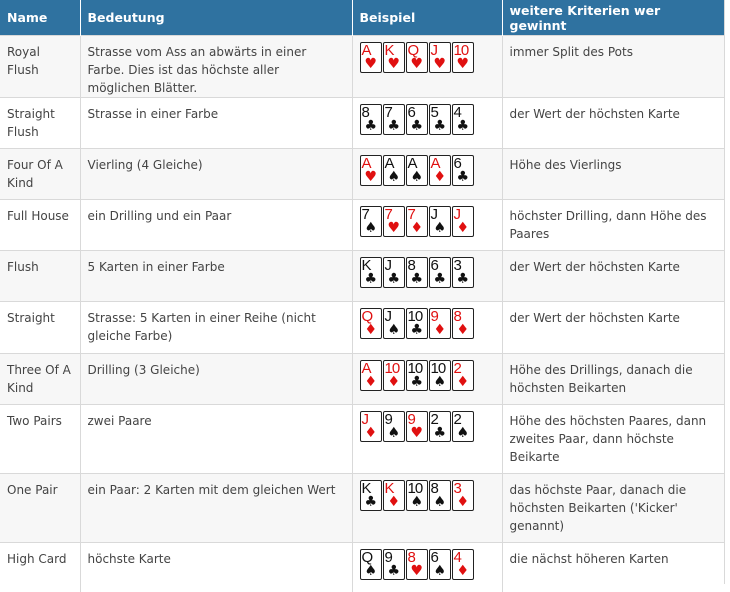  I want to click on card-rank: 4, so click(457, 557).